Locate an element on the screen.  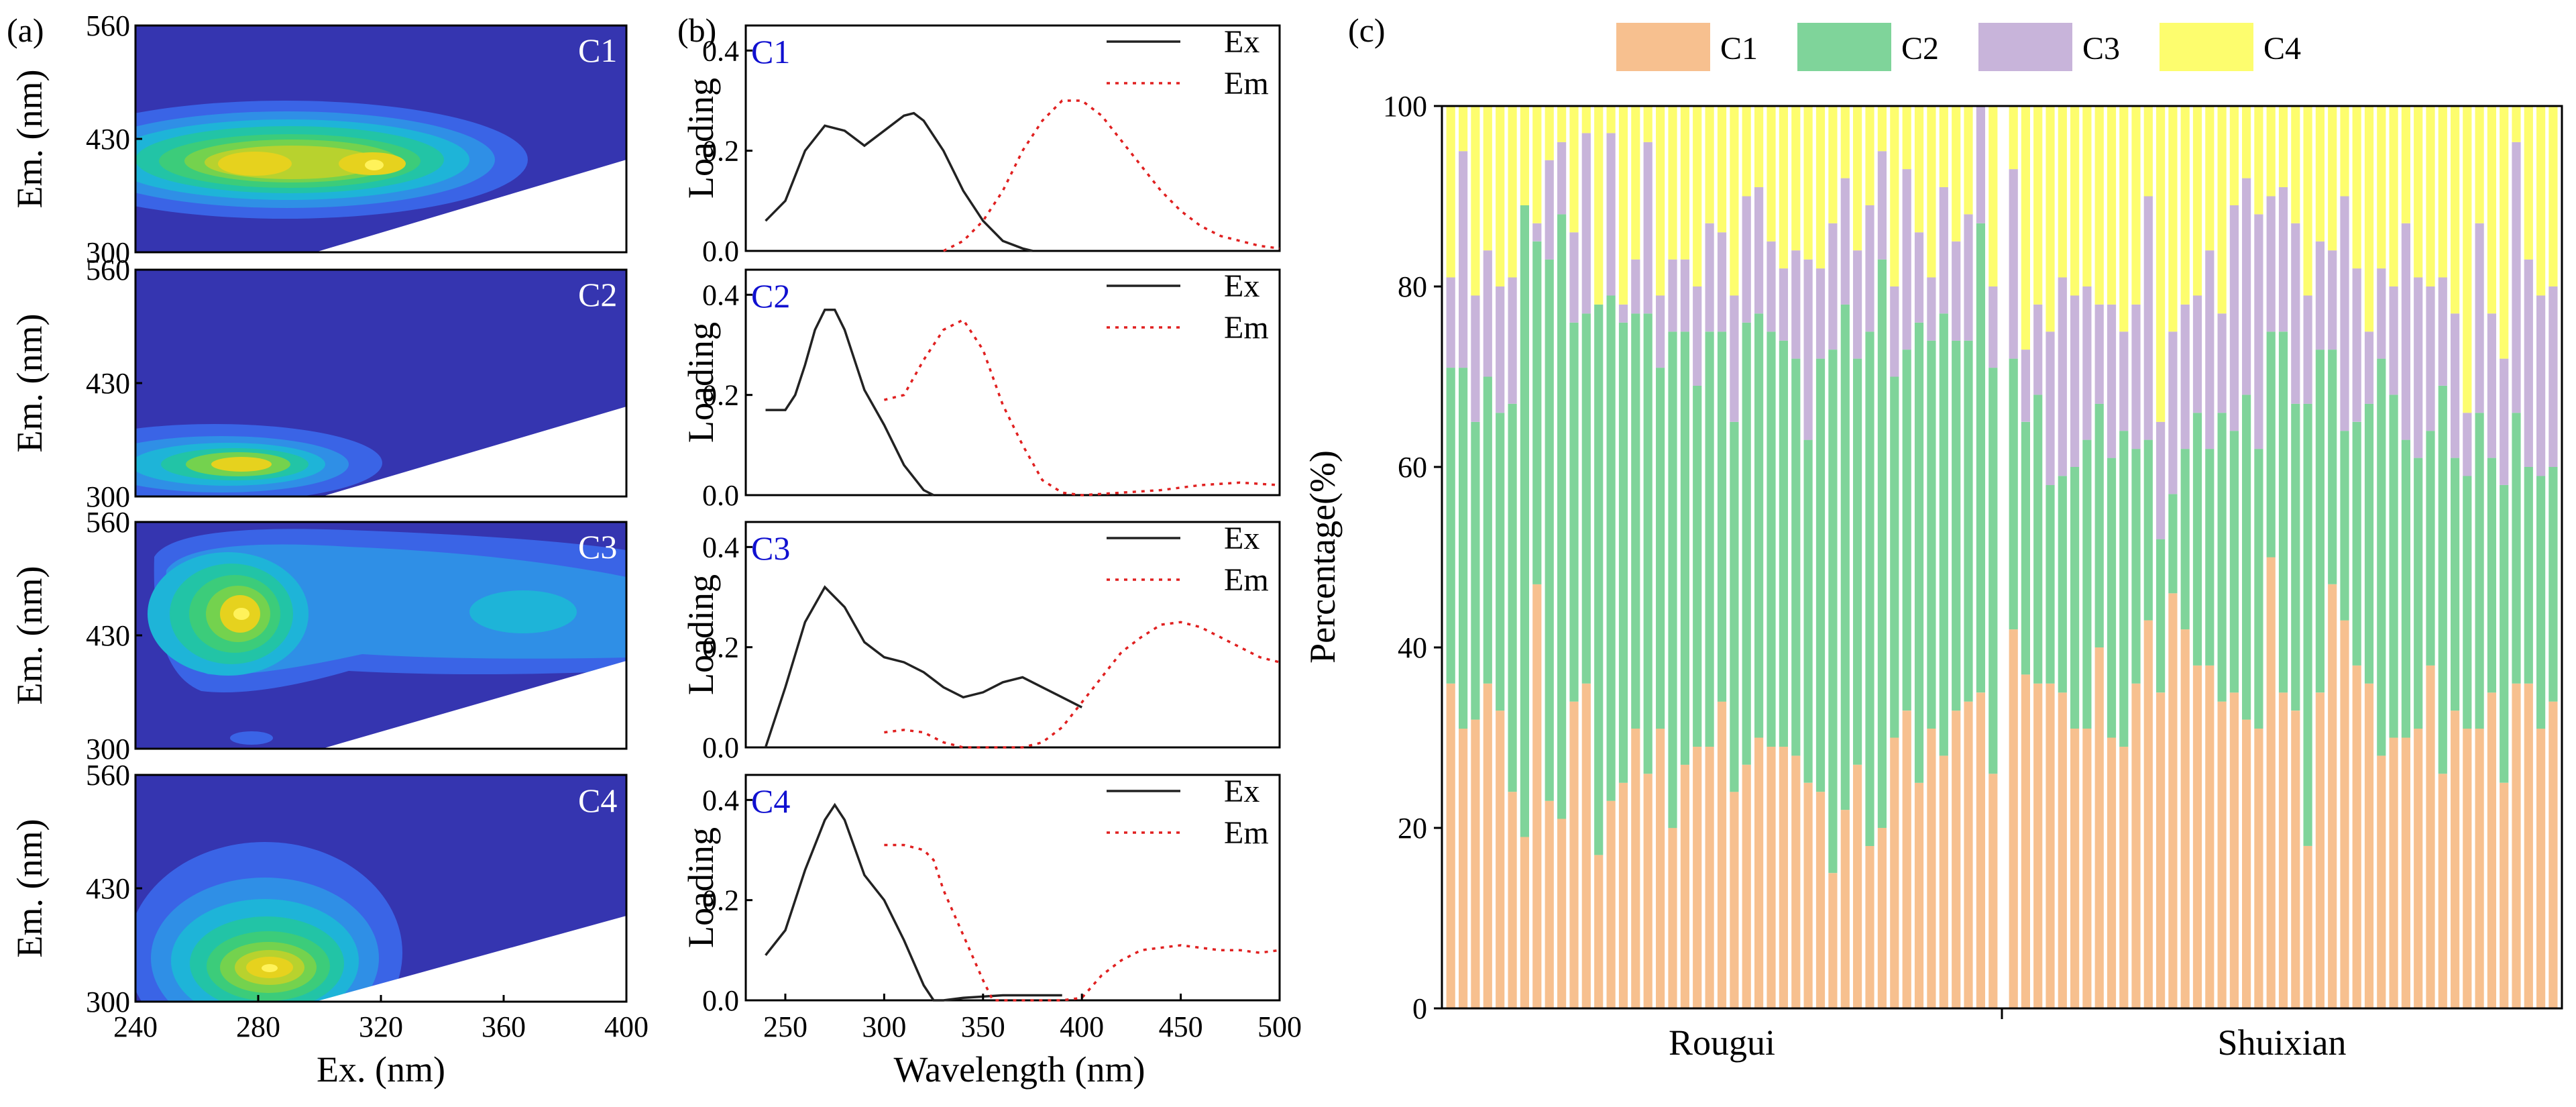
y-tick-label: 0.4 is located at coordinates (720, 50).